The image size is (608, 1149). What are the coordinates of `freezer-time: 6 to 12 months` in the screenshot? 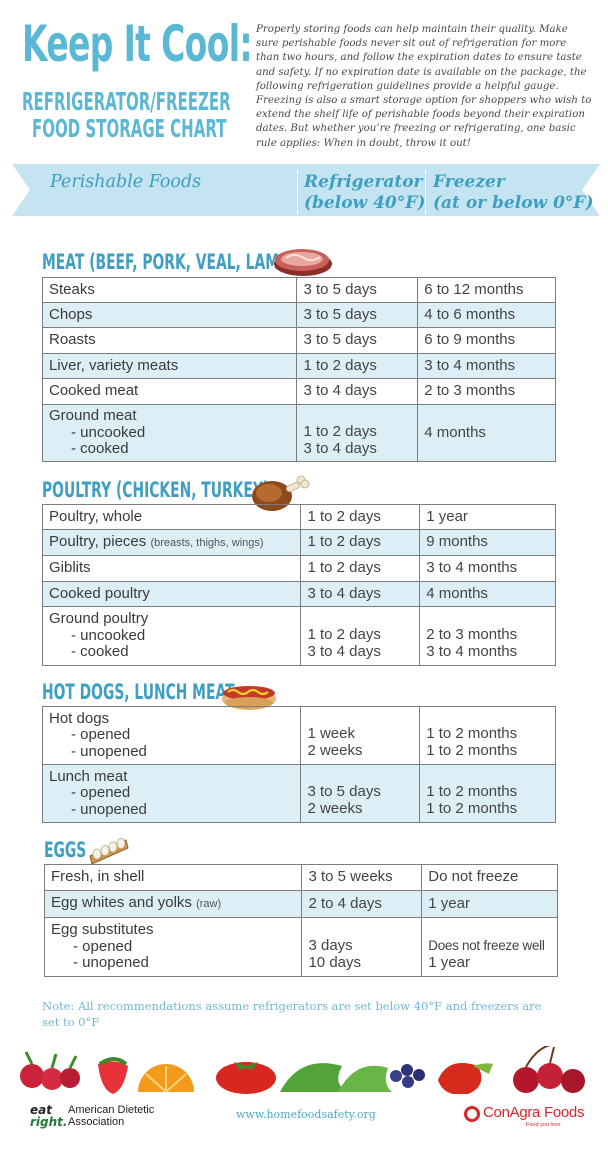 It's located at (486, 290).